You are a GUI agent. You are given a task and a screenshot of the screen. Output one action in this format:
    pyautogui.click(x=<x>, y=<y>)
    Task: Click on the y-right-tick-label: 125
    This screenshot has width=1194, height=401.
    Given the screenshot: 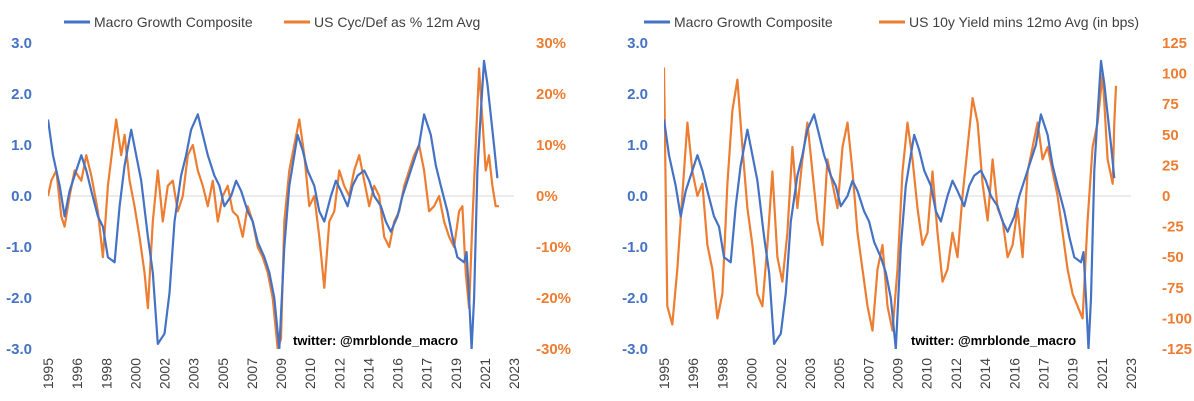 What is the action you would take?
    pyautogui.click(x=1174, y=43)
    